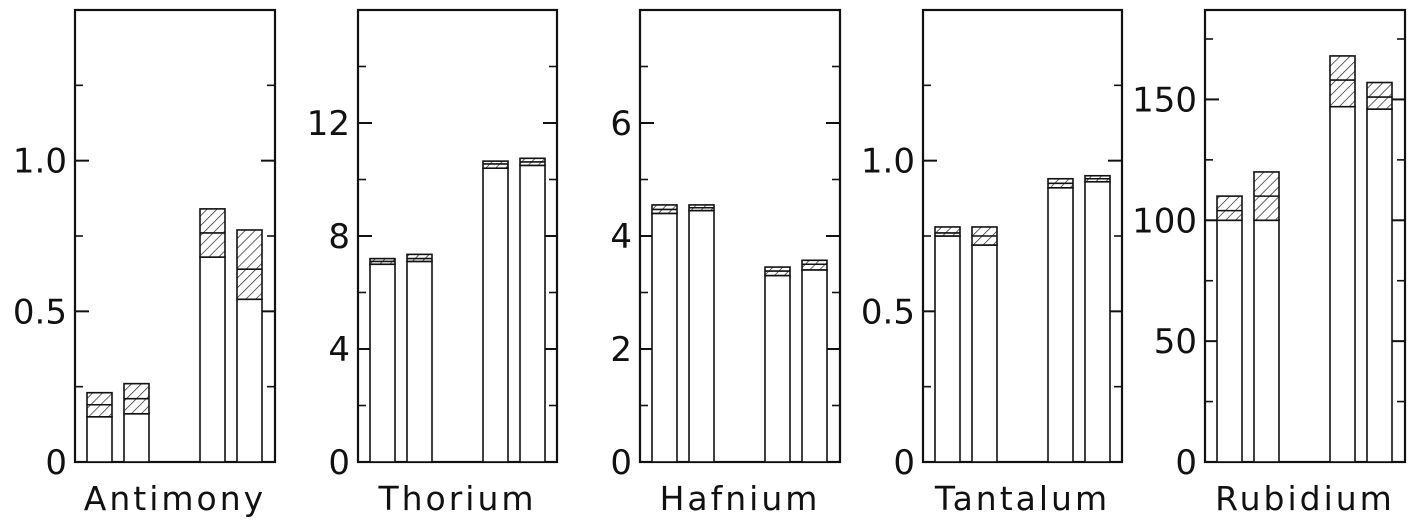  I want to click on y-tick-label: 12, so click(328, 124).